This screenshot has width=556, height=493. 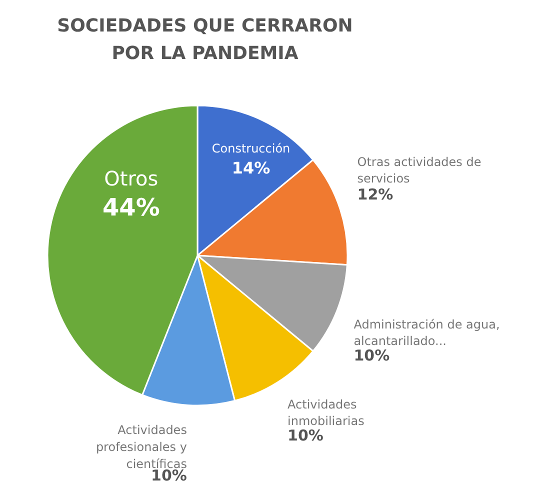 I want to click on data-label: 12%, so click(x=375, y=195).